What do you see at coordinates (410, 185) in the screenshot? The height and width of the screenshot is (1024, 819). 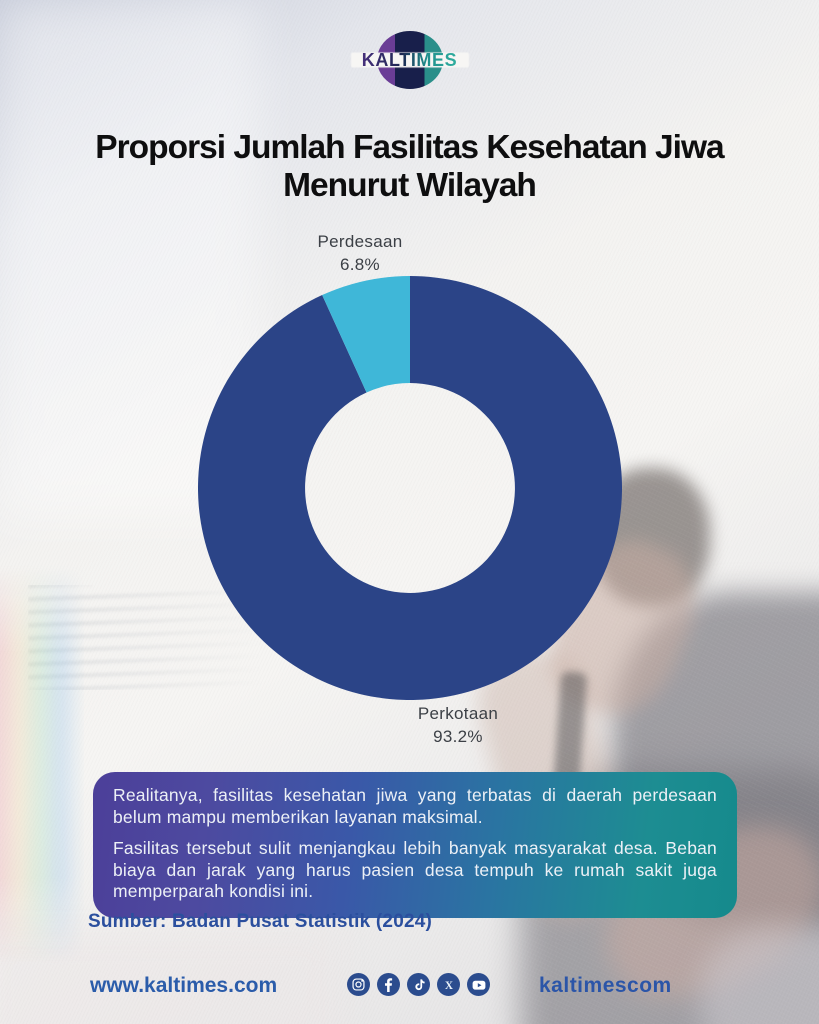 I see `page-title-line2: Menurut Wilayah` at bounding box center [410, 185].